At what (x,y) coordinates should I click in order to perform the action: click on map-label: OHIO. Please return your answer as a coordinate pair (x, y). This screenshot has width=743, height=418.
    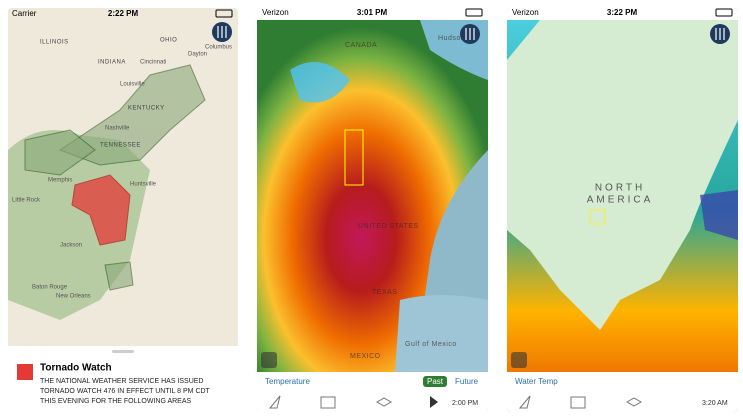
    Looking at the image, I should click on (168, 41).